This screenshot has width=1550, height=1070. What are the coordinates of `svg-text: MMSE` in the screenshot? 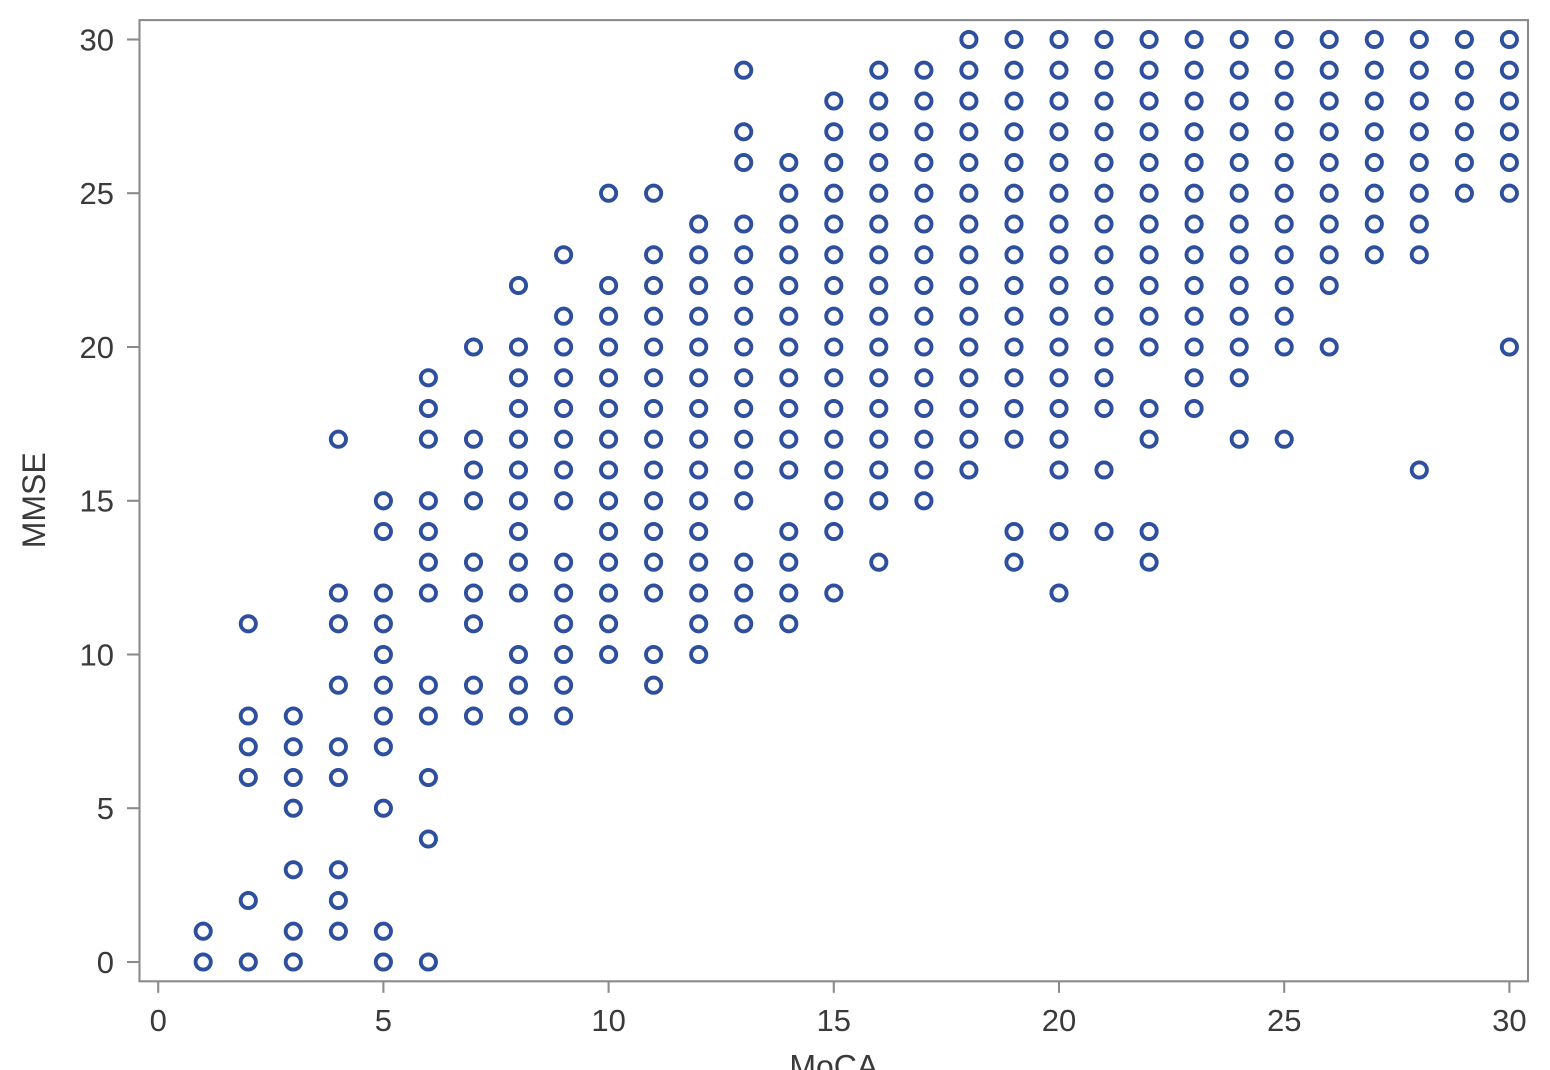 It's located at (34, 500).